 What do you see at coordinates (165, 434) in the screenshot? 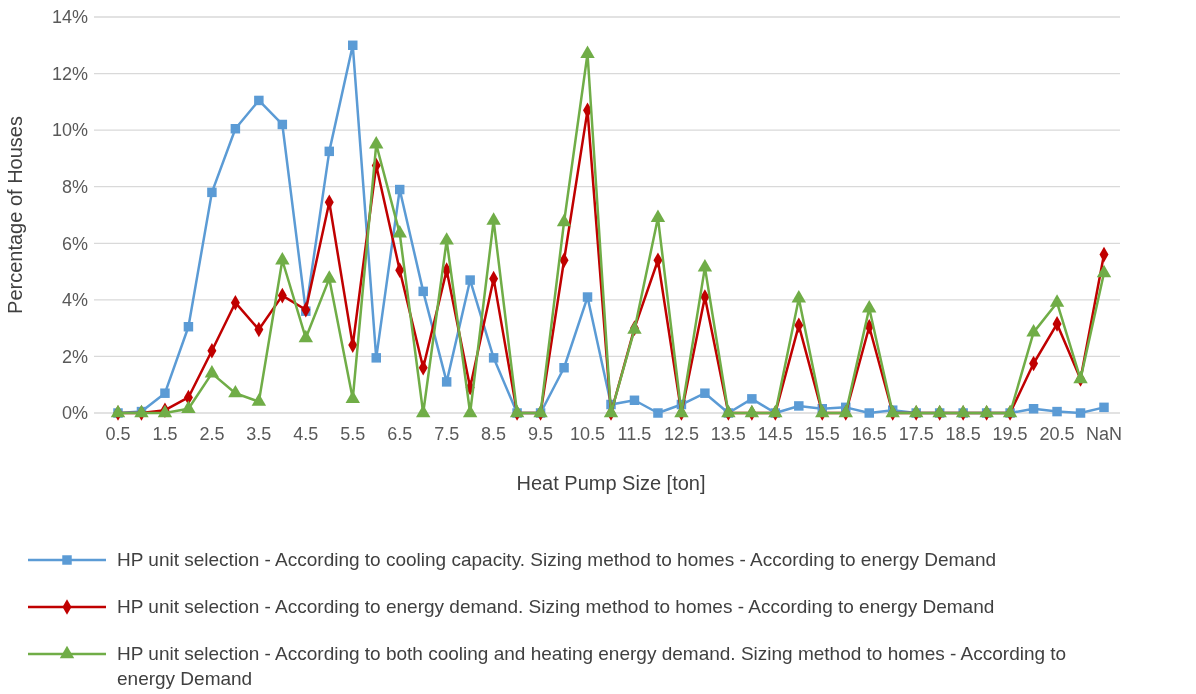
I see `x-tick-label: 1.5` at bounding box center [165, 434].